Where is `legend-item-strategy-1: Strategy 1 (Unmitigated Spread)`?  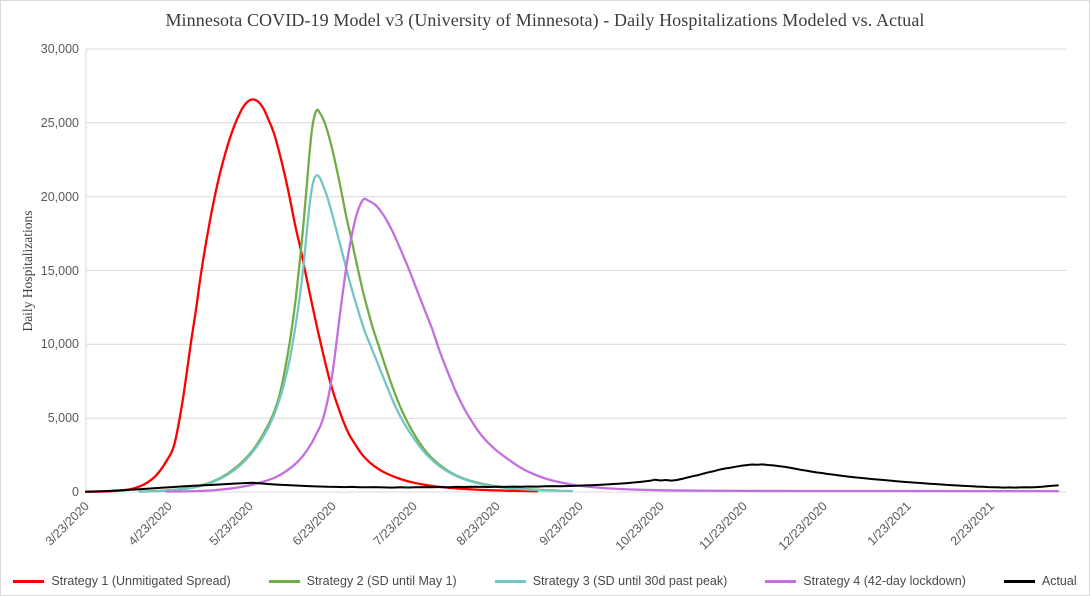 legend-item-strategy-1: Strategy 1 (Unmitigated Spread) is located at coordinates (122, 581).